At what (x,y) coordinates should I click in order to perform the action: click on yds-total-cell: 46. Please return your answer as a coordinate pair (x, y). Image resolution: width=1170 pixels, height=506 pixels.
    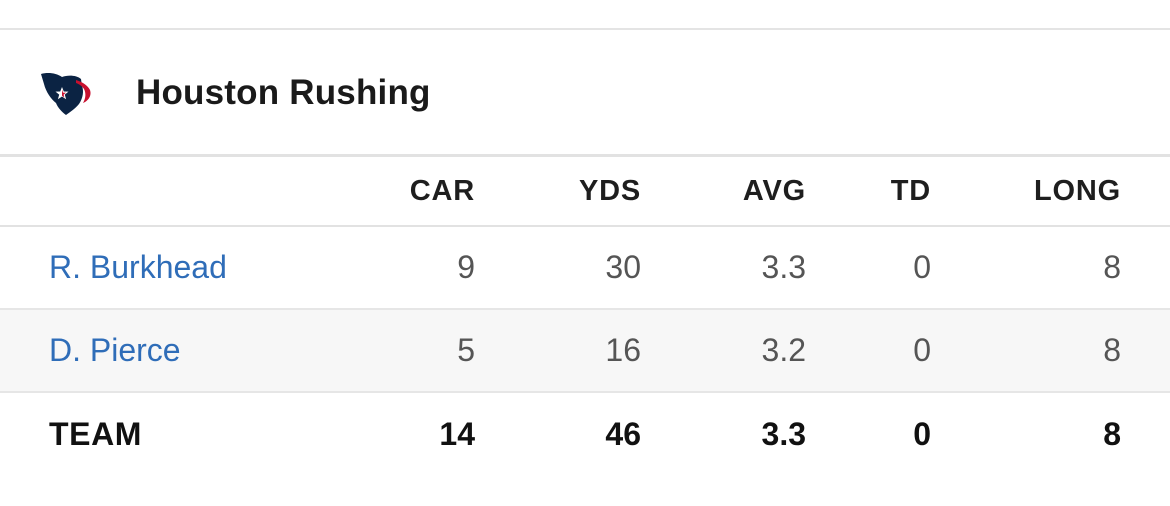
    Looking at the image, I should click on (623, 434).